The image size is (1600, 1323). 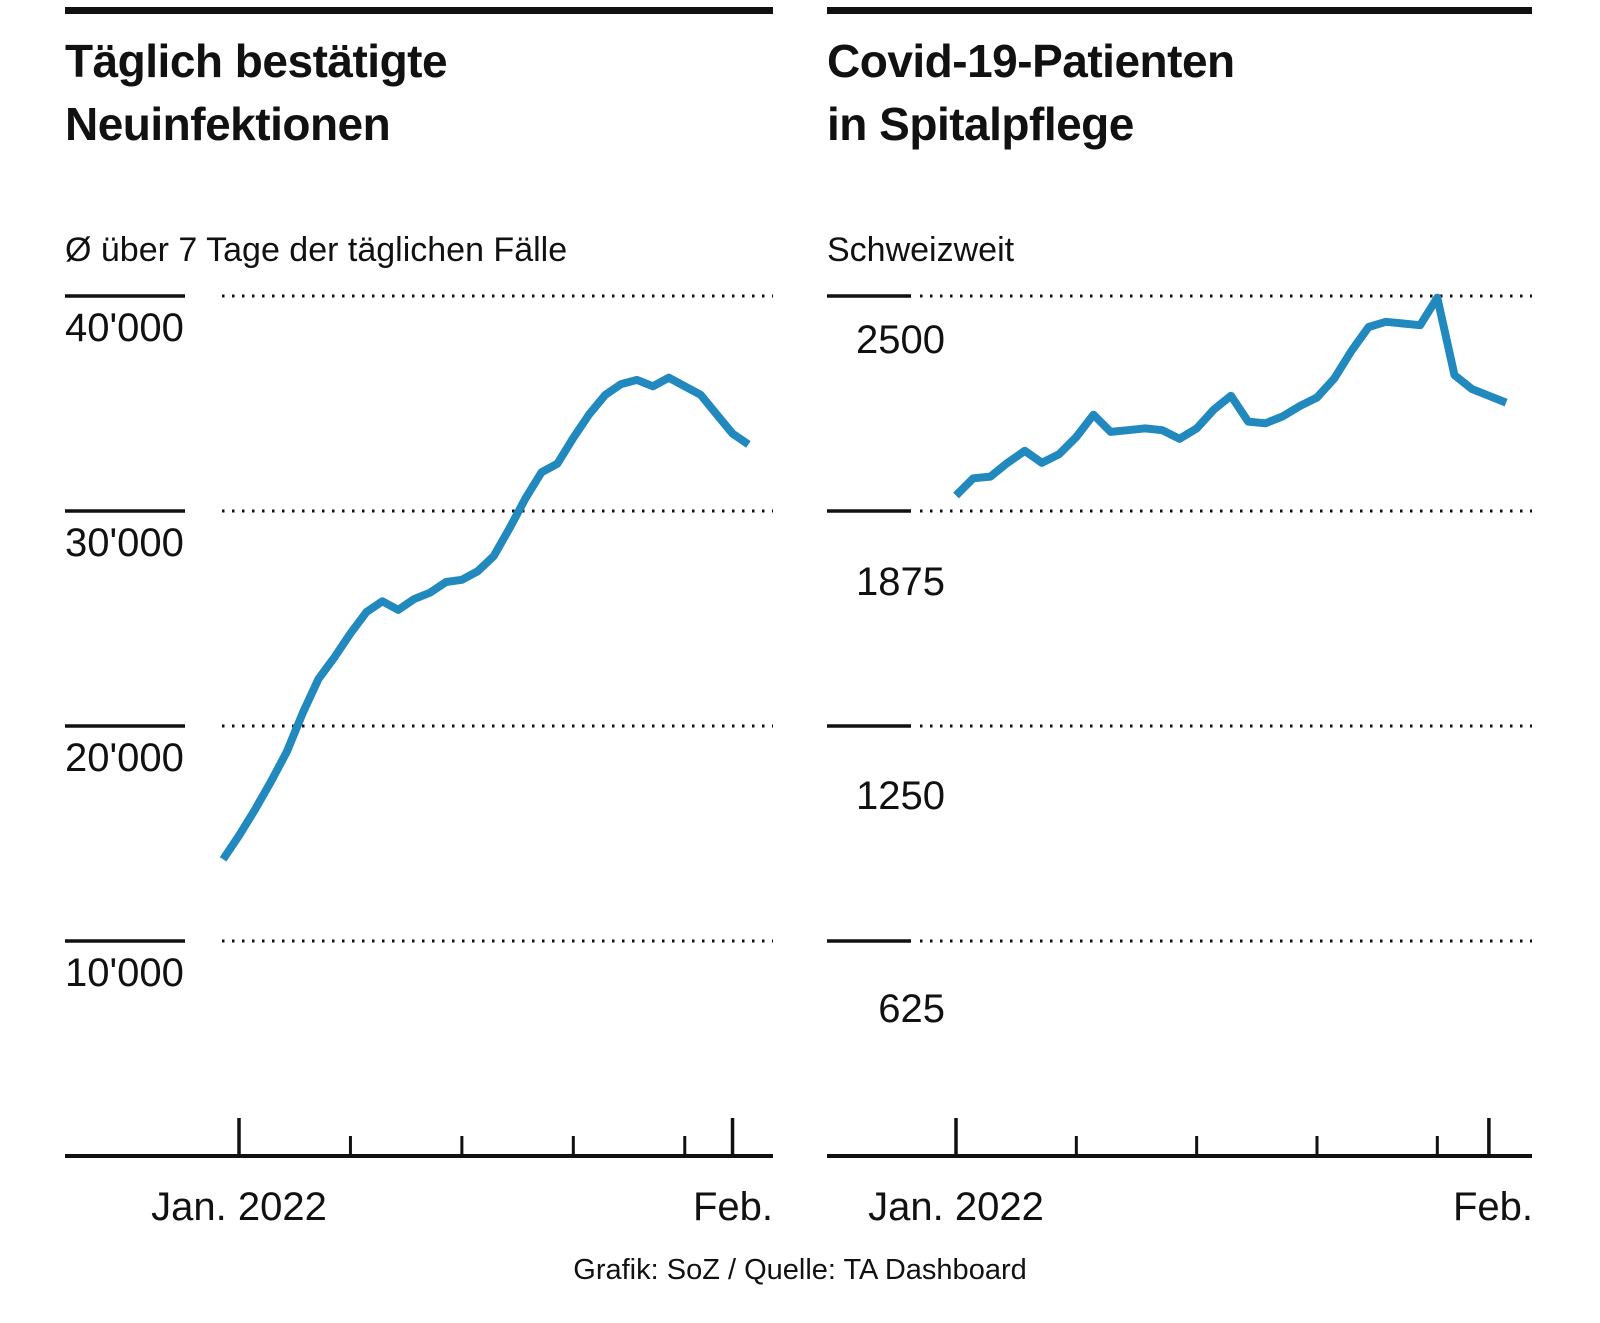 What do you see at coordinates (900, 340) in the screenshot?
I see `y-axis-label: 2500` at bounding box center [900, 340].